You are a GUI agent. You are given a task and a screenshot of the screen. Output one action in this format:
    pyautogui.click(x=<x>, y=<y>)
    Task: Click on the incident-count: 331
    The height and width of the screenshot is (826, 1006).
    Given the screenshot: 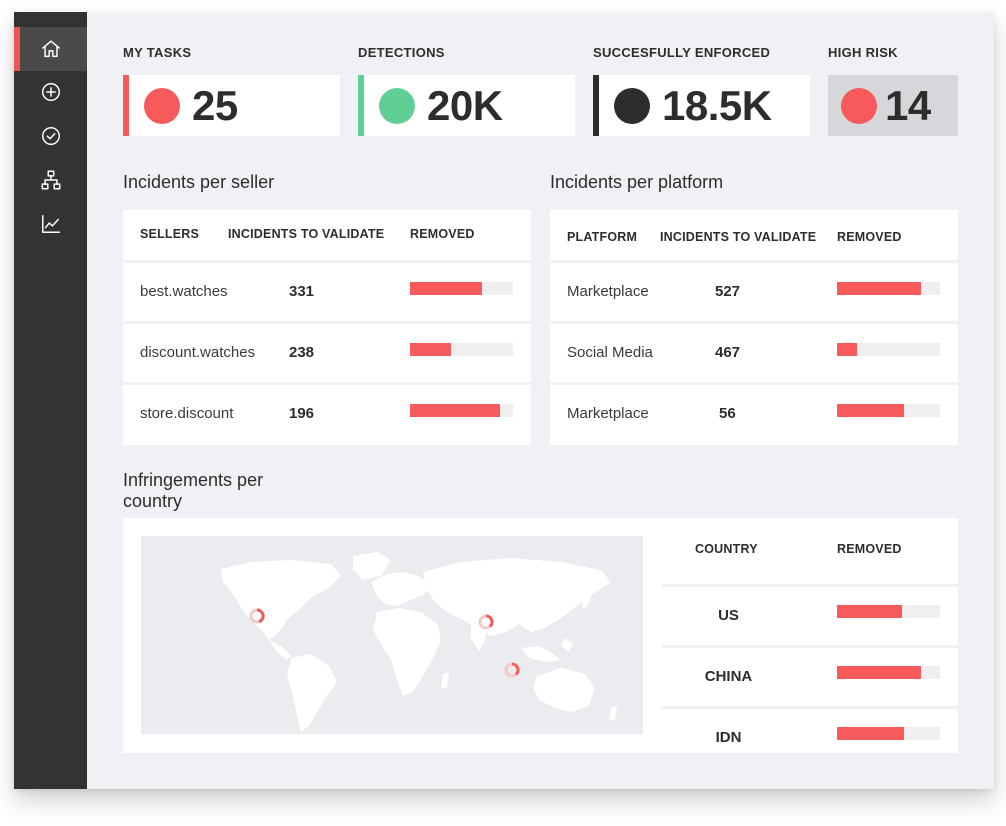 What is the action you would take?
    pyautogui.click(x=302, y=291)
    